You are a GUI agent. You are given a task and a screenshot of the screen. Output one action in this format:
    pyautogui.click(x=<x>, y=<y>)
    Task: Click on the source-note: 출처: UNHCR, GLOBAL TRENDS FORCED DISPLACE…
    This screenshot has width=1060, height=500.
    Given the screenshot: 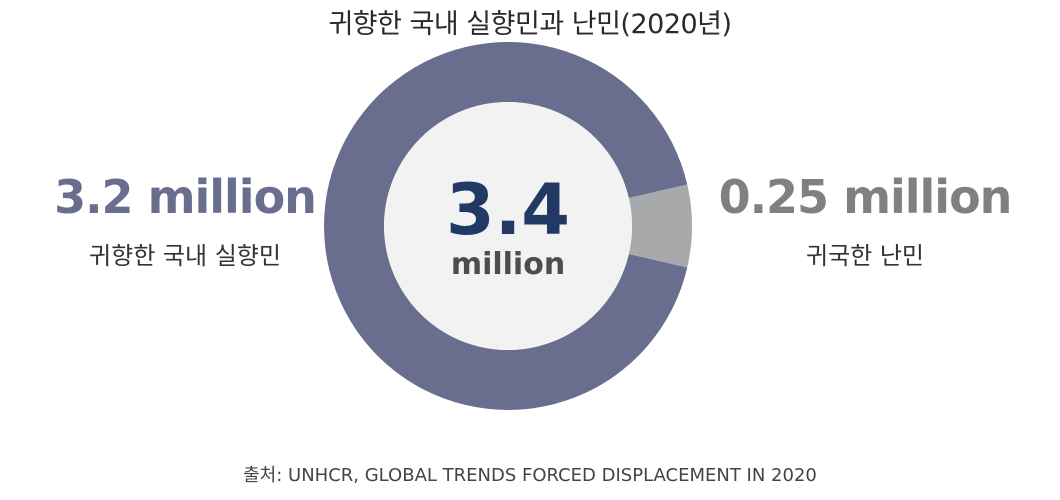 What is the action you would take?
    pyautogui.click(x=530, y=475)
    